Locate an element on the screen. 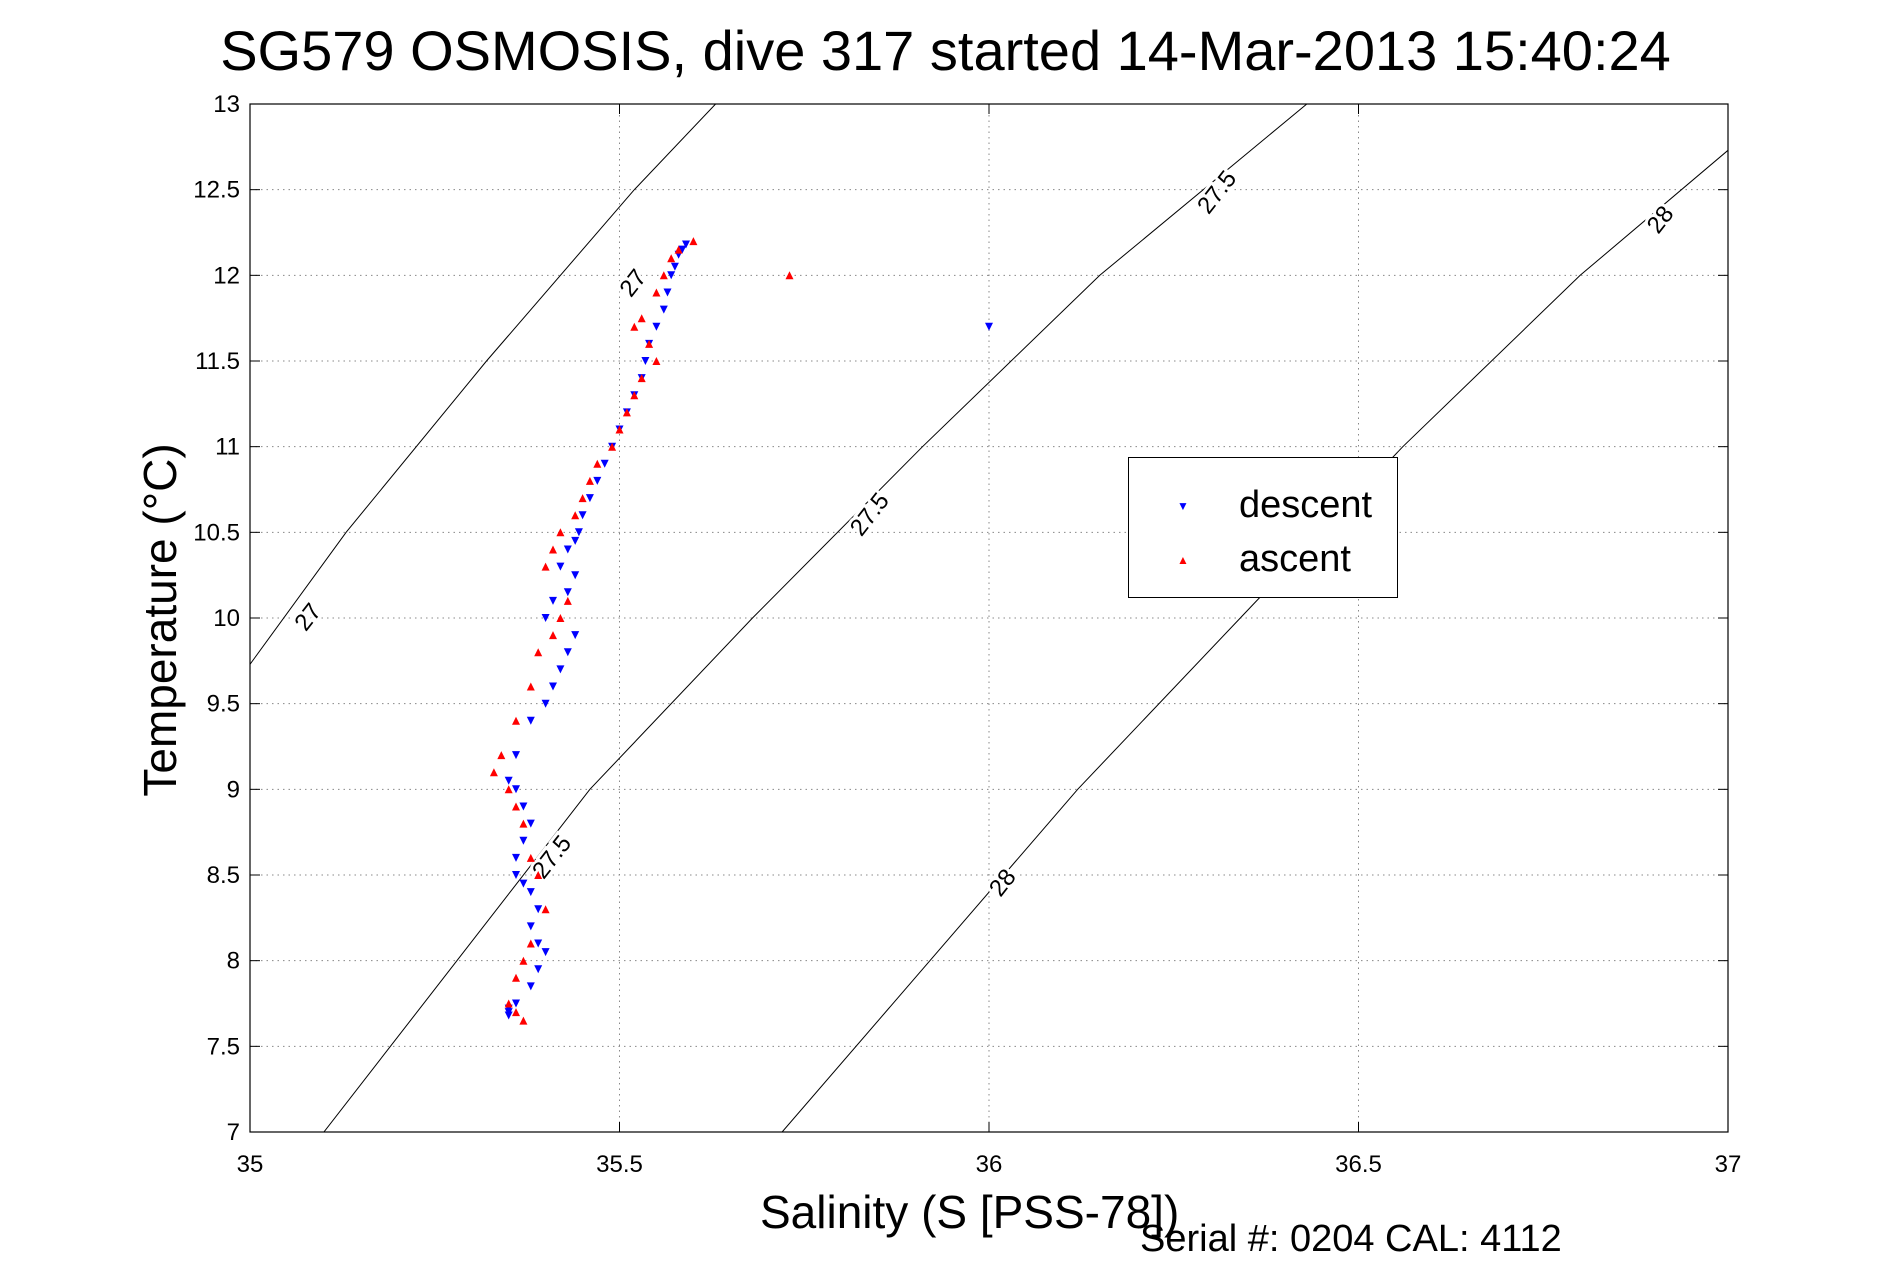 The image size is (1891, 1262). legend-item-descent: ▼ descent is located at coordinates (1263, 505).